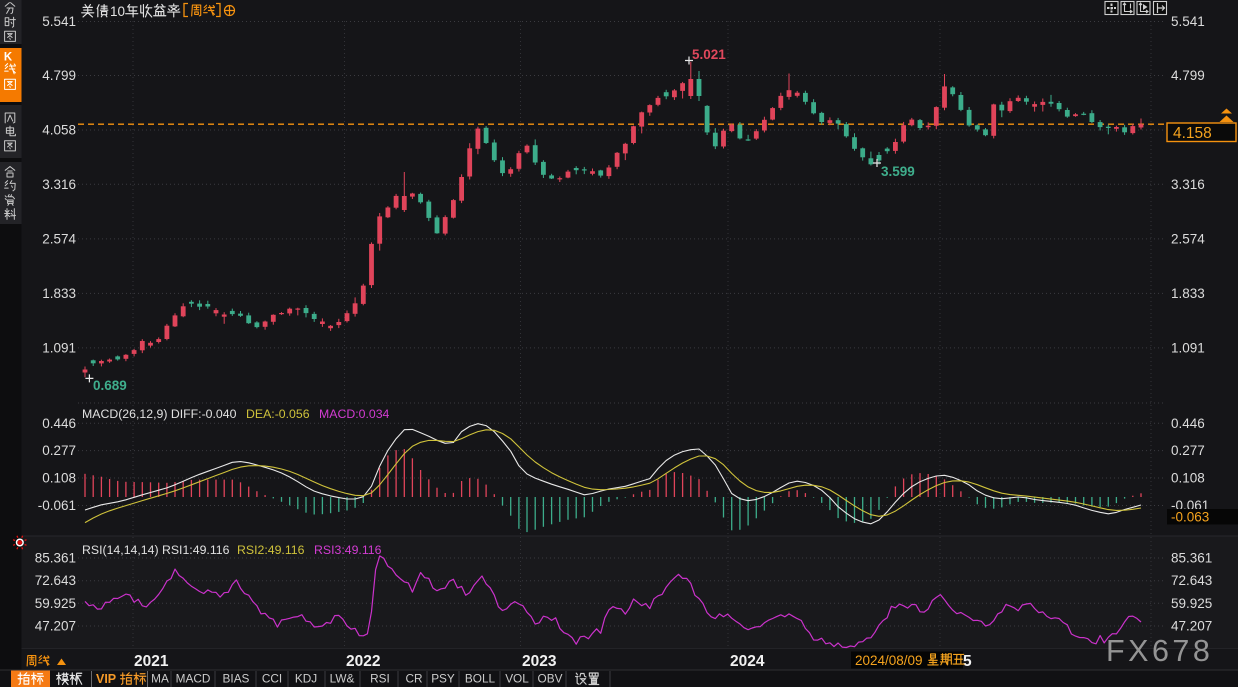 The image size is (1238, 687). I want to click on svg-text: 5, so click(967, 661).